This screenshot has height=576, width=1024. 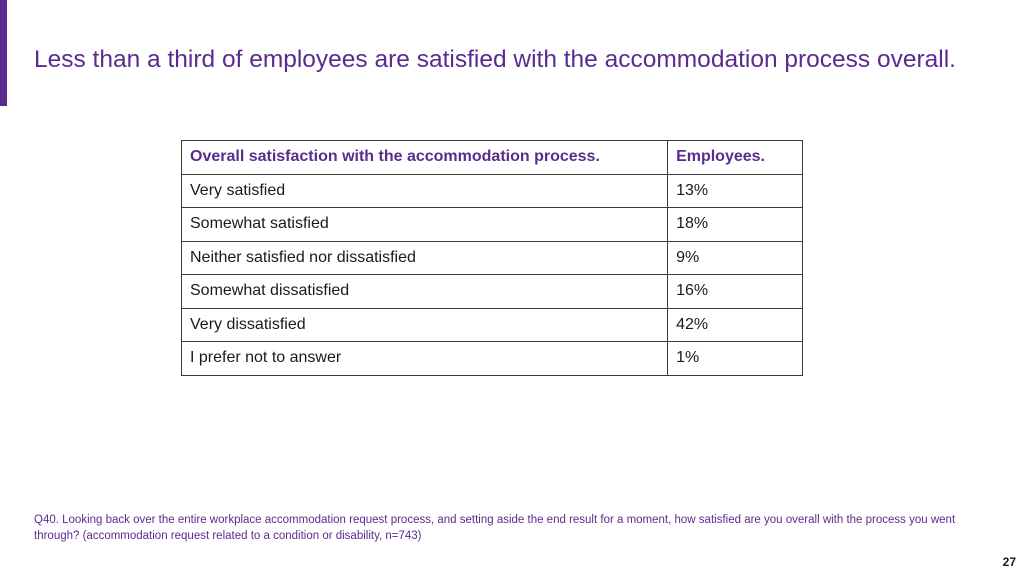 I want to click on row-label: Somewhat dissatisfied, so click(x=424, y=291).